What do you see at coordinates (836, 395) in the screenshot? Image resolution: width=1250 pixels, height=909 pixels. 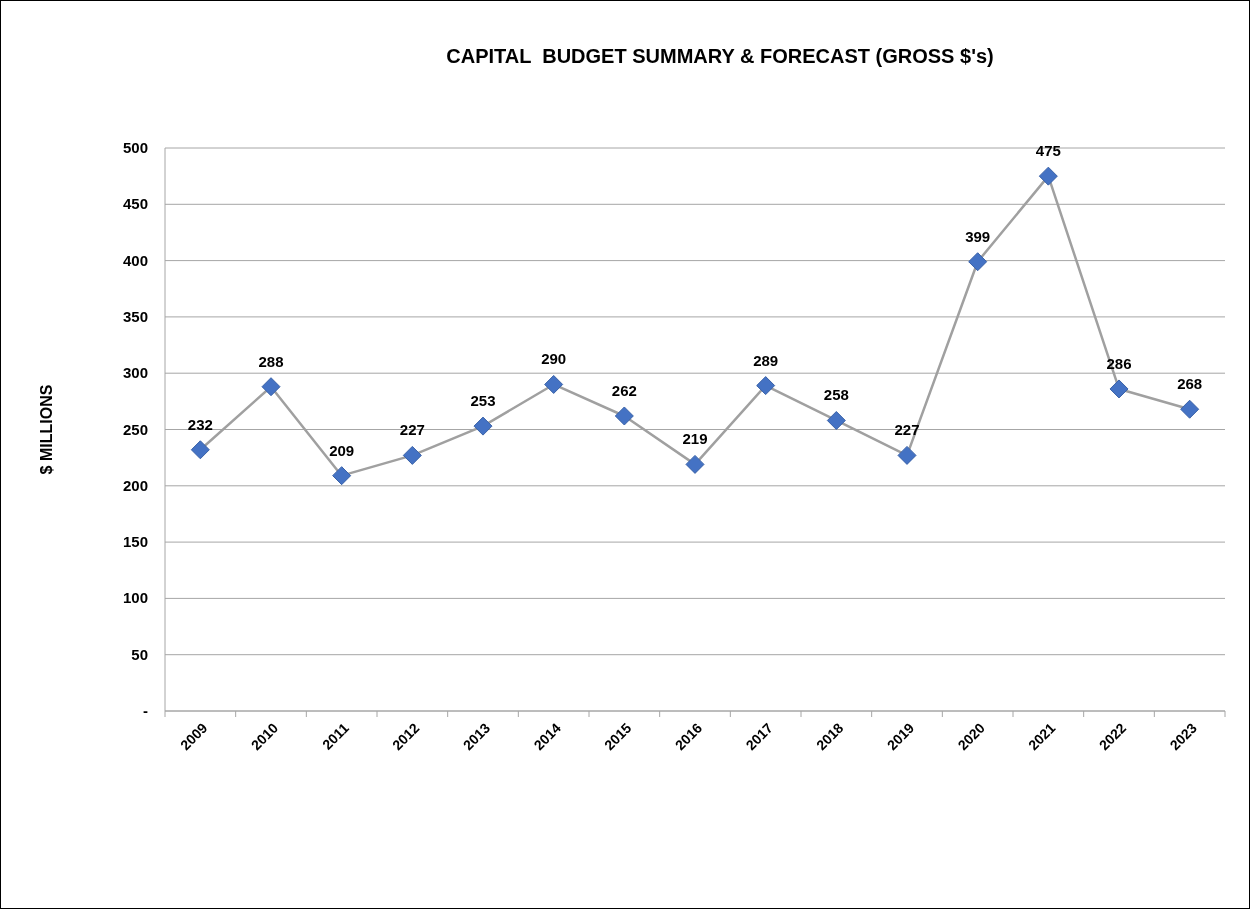 I see `data-label: 258` at bounding box center [836, 395].